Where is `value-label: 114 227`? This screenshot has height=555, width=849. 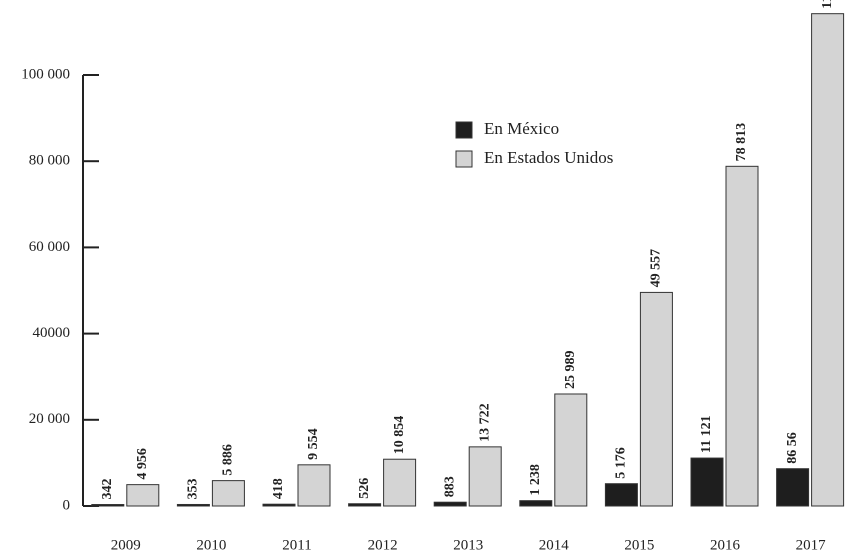
value-label: 114 227 is located at coordinates (827, 4).